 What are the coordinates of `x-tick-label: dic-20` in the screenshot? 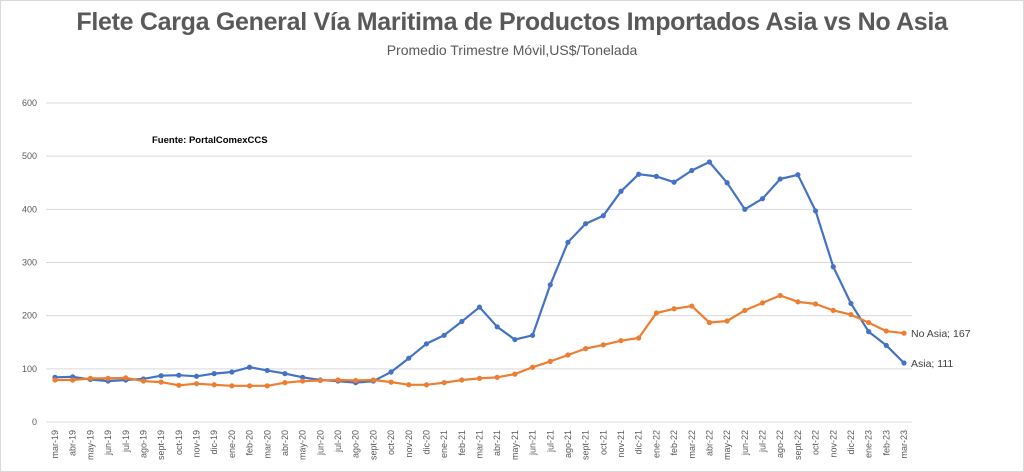 It's located at (426, 442).